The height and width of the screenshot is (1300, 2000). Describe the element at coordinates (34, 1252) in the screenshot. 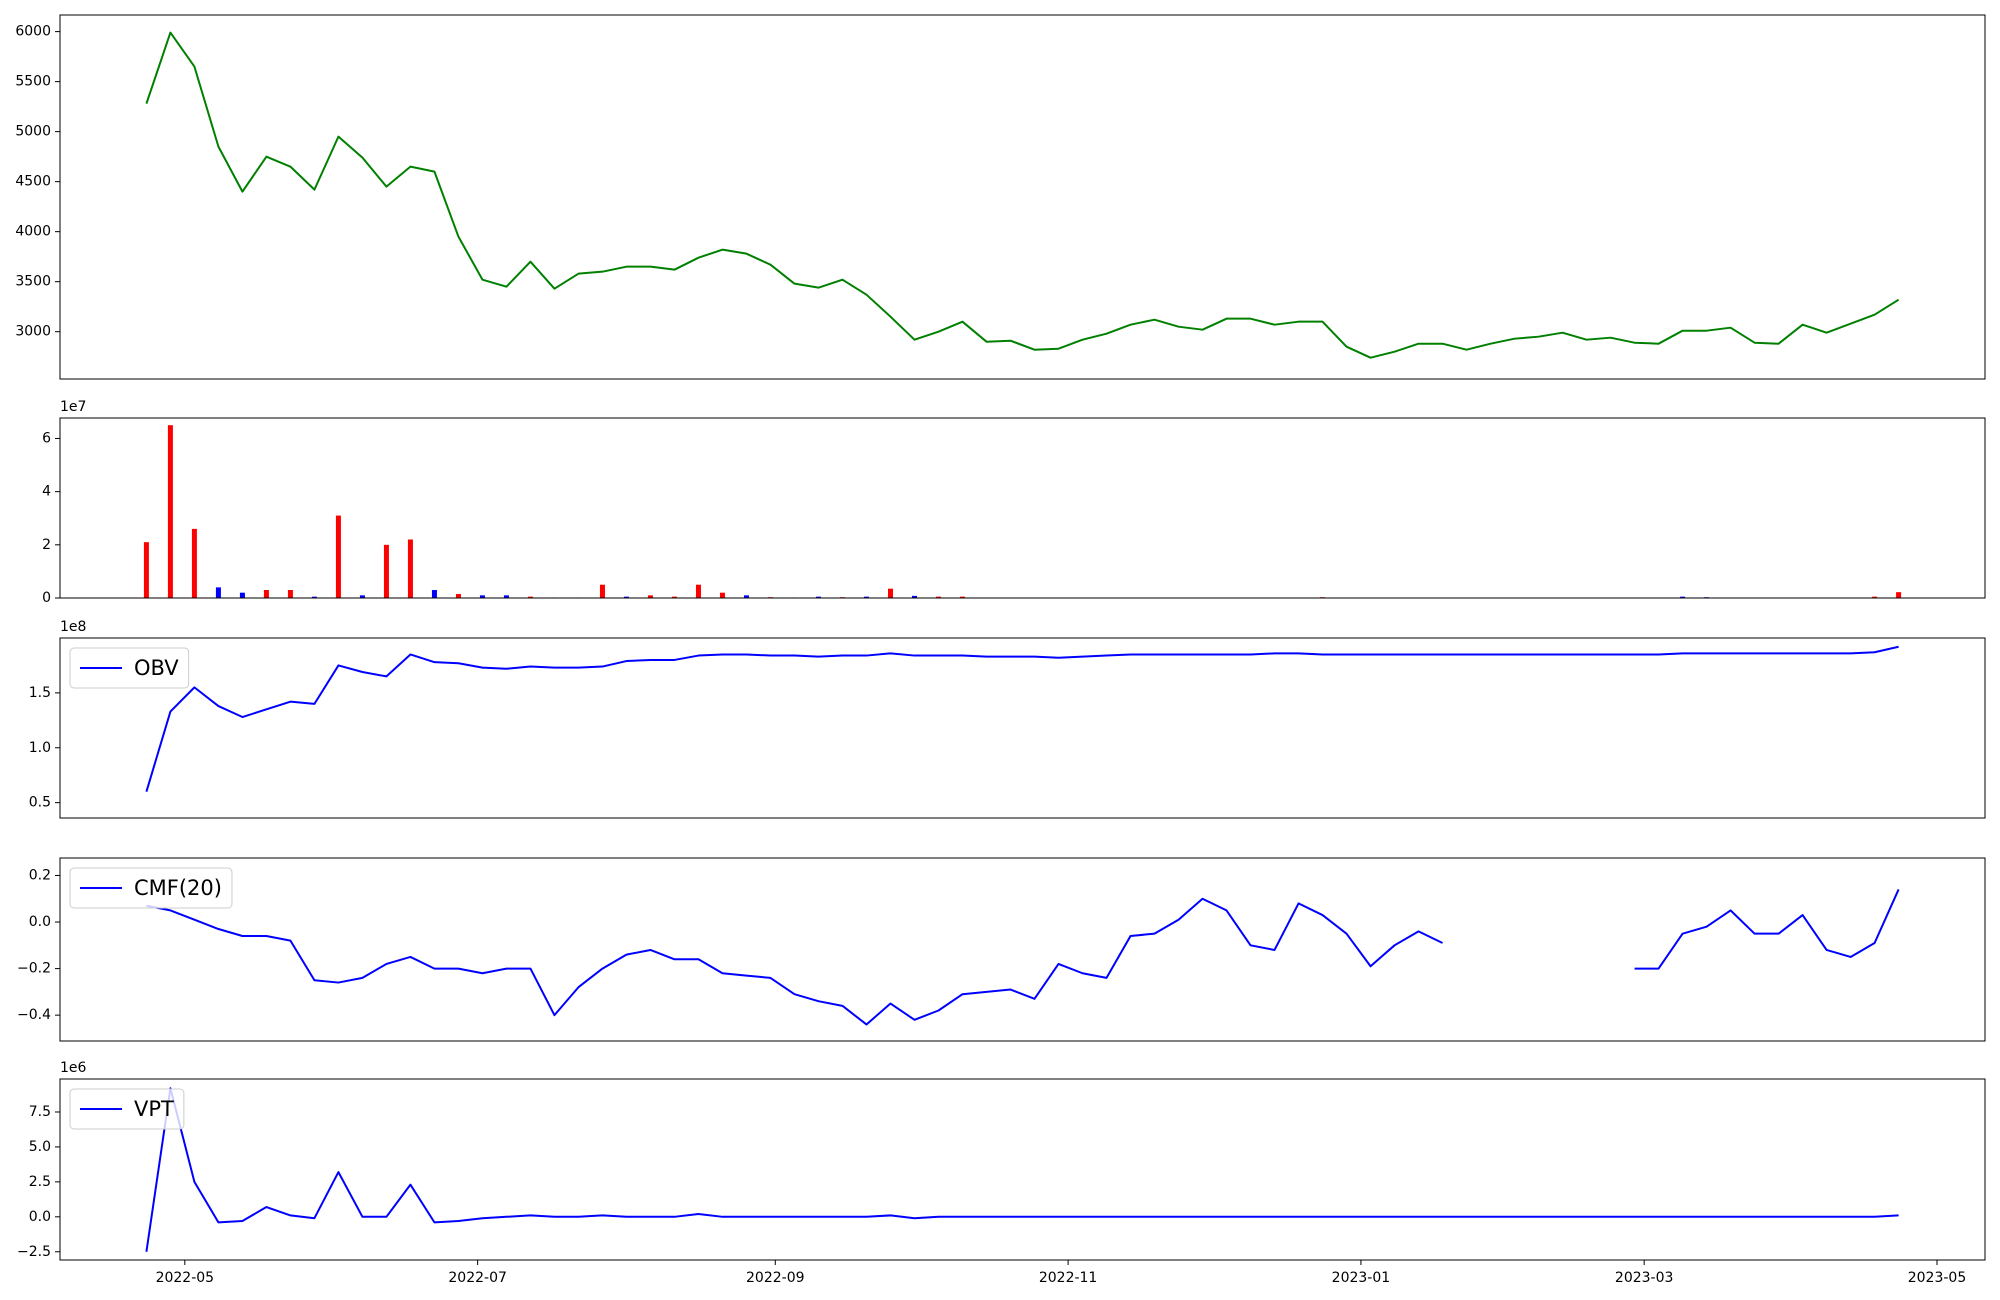

I see `y-tick-label: −2.5` at that location.